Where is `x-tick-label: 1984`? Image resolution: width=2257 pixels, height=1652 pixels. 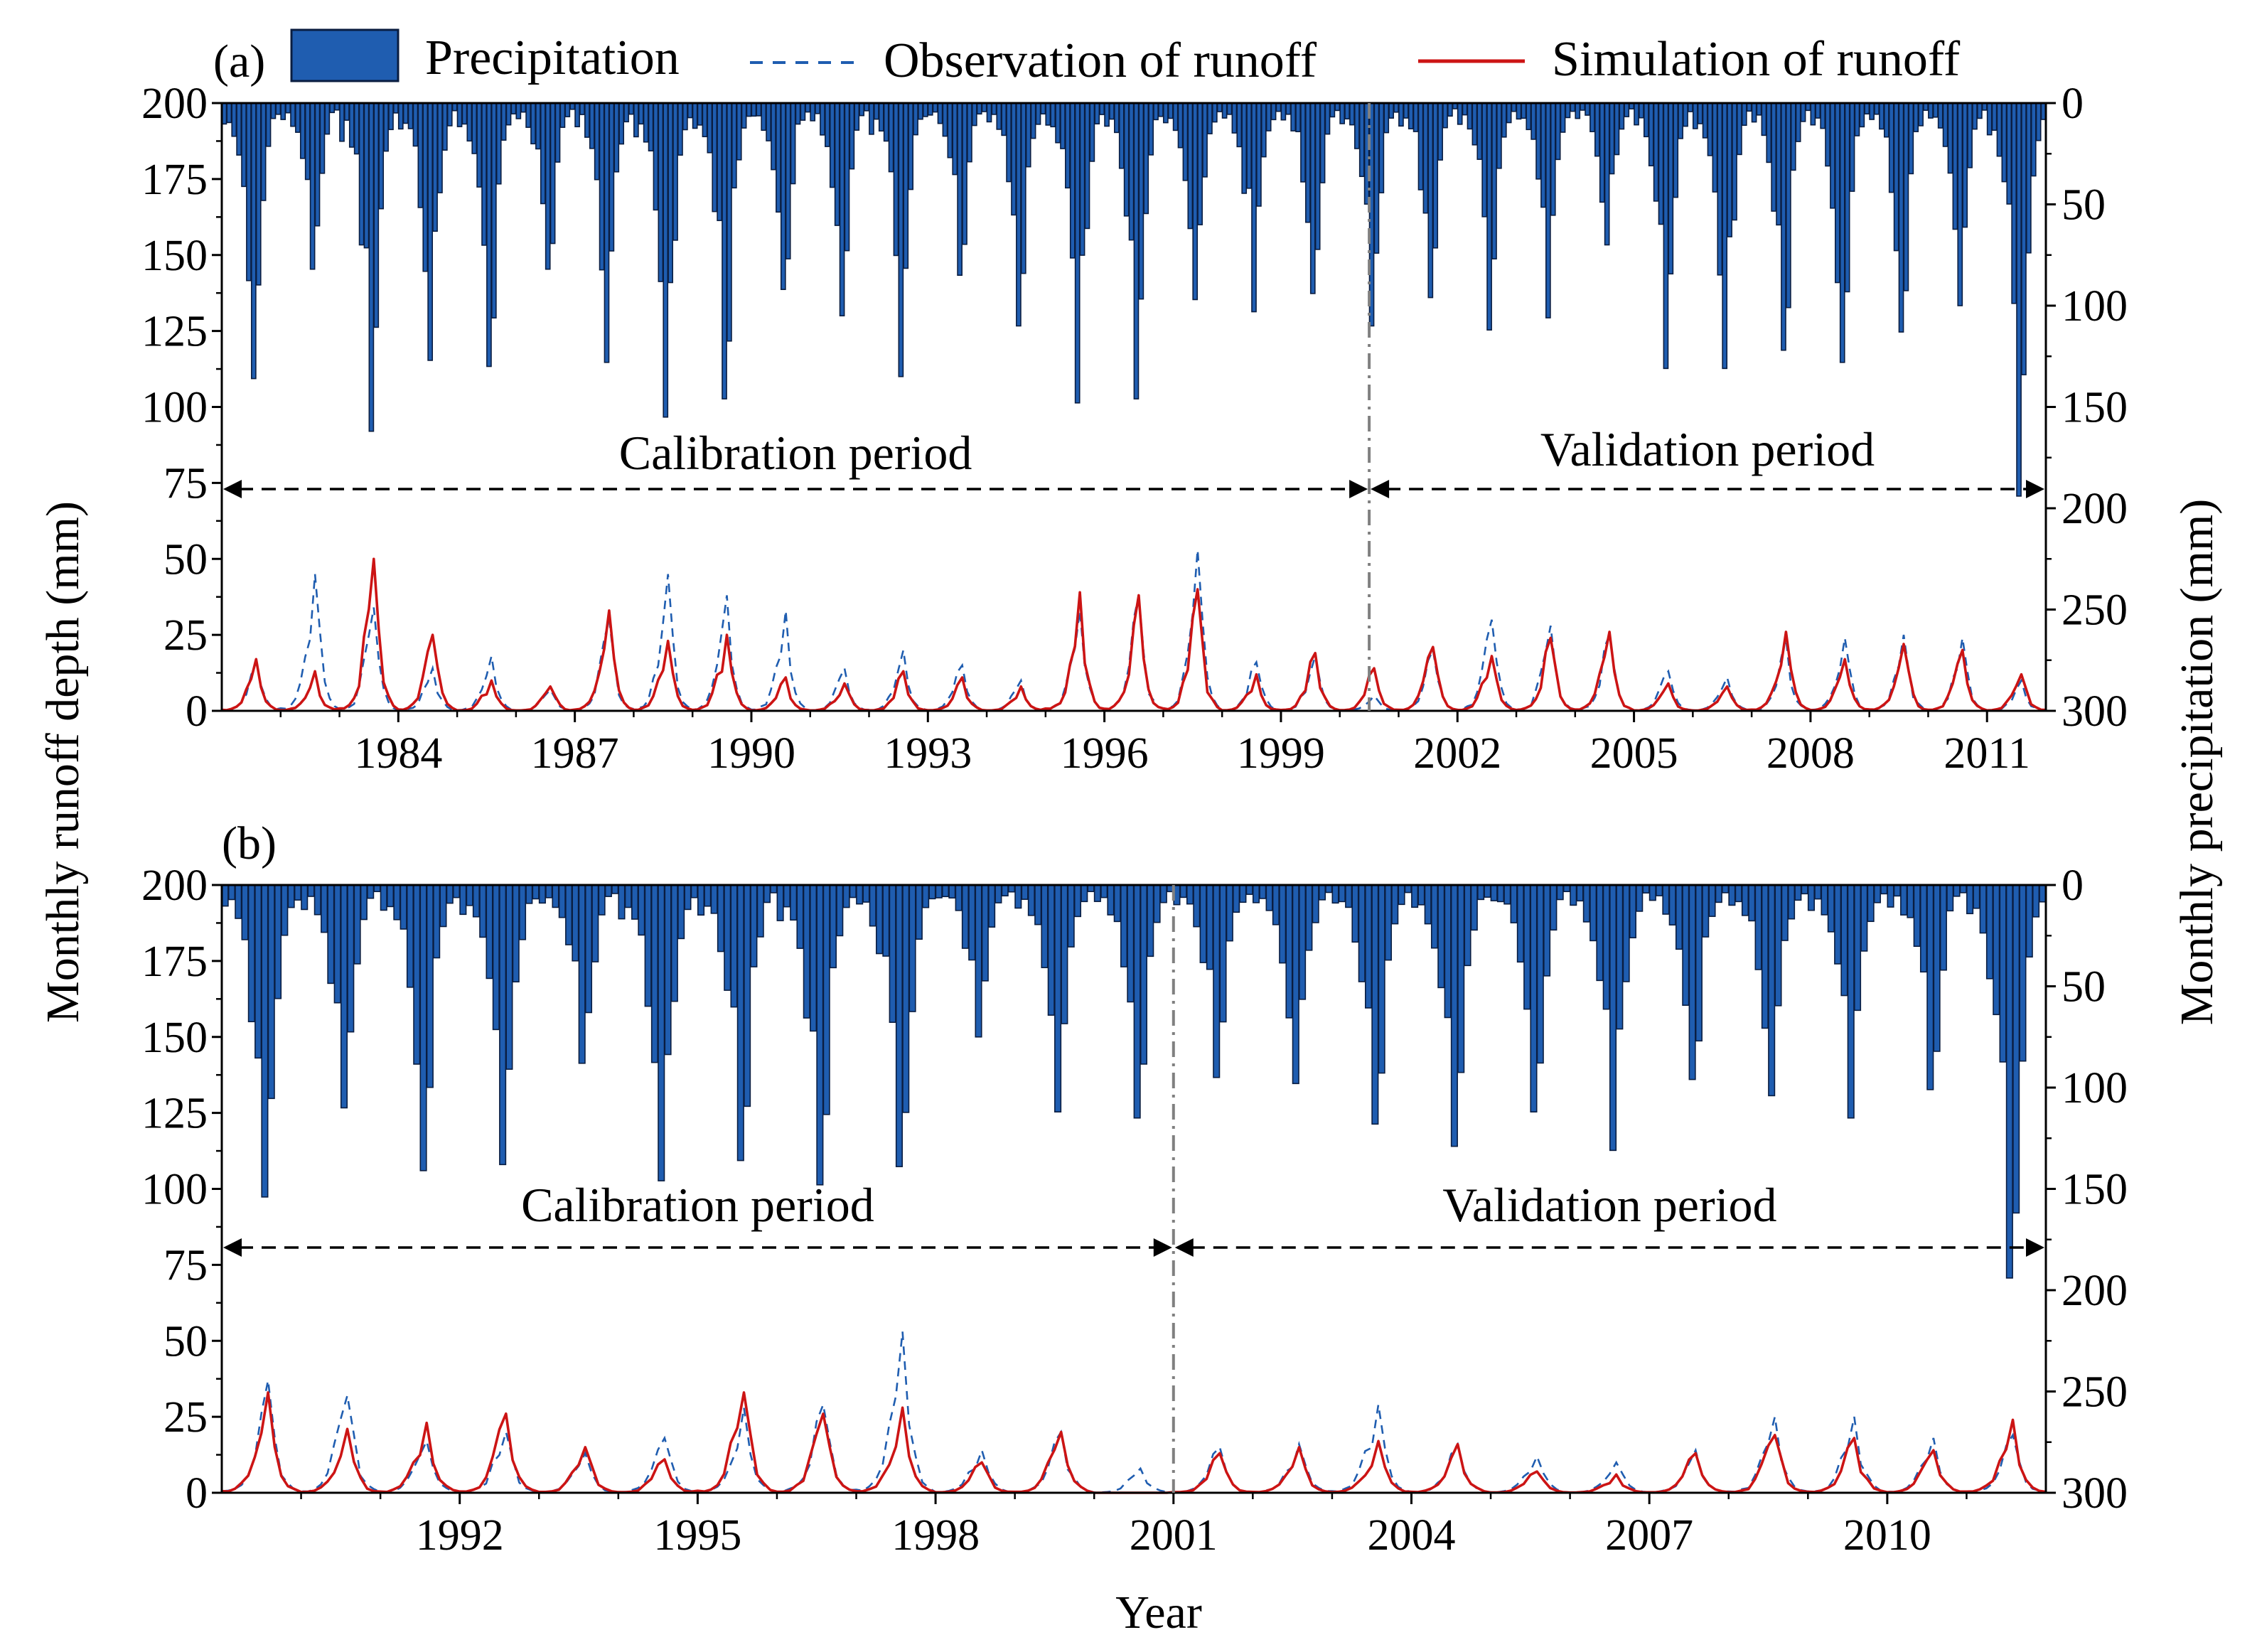
x-tick-label: 1984 is located at coordinates (398, 753).